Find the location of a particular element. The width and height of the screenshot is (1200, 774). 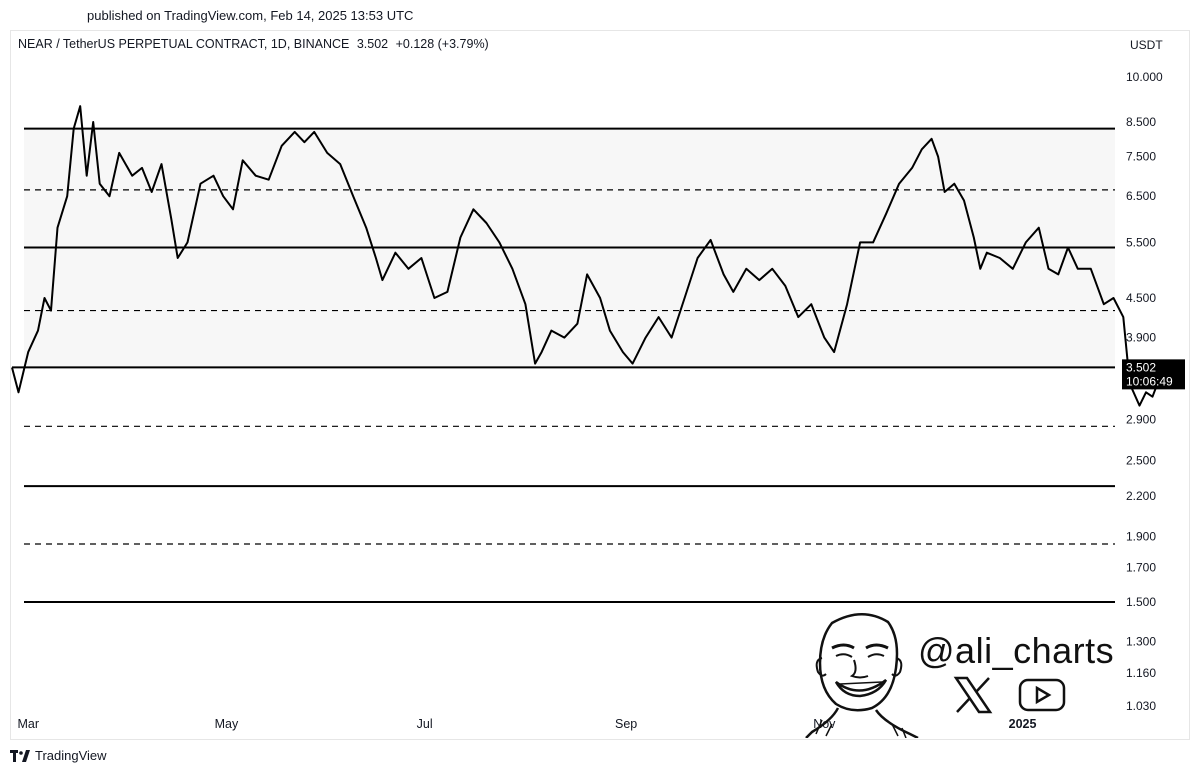

price-tick-label: 1.500 is located at coordinates (1141, 602).